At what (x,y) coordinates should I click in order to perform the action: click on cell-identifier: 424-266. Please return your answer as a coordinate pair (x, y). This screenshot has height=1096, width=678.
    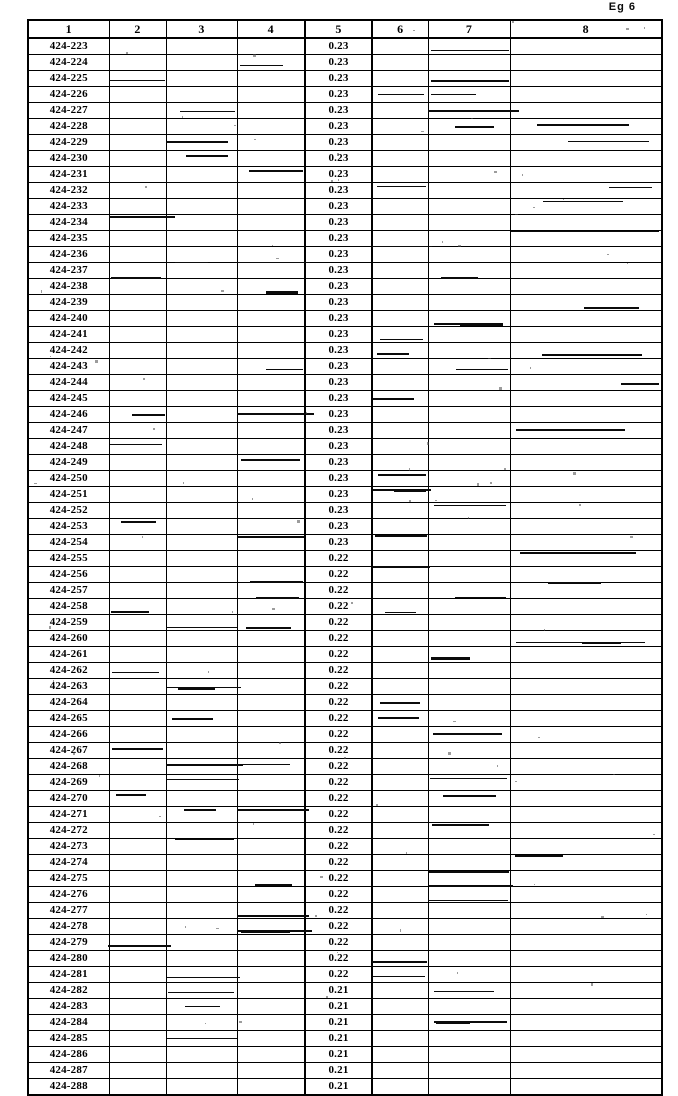
    Looking at the image, I should click on (68, 734).